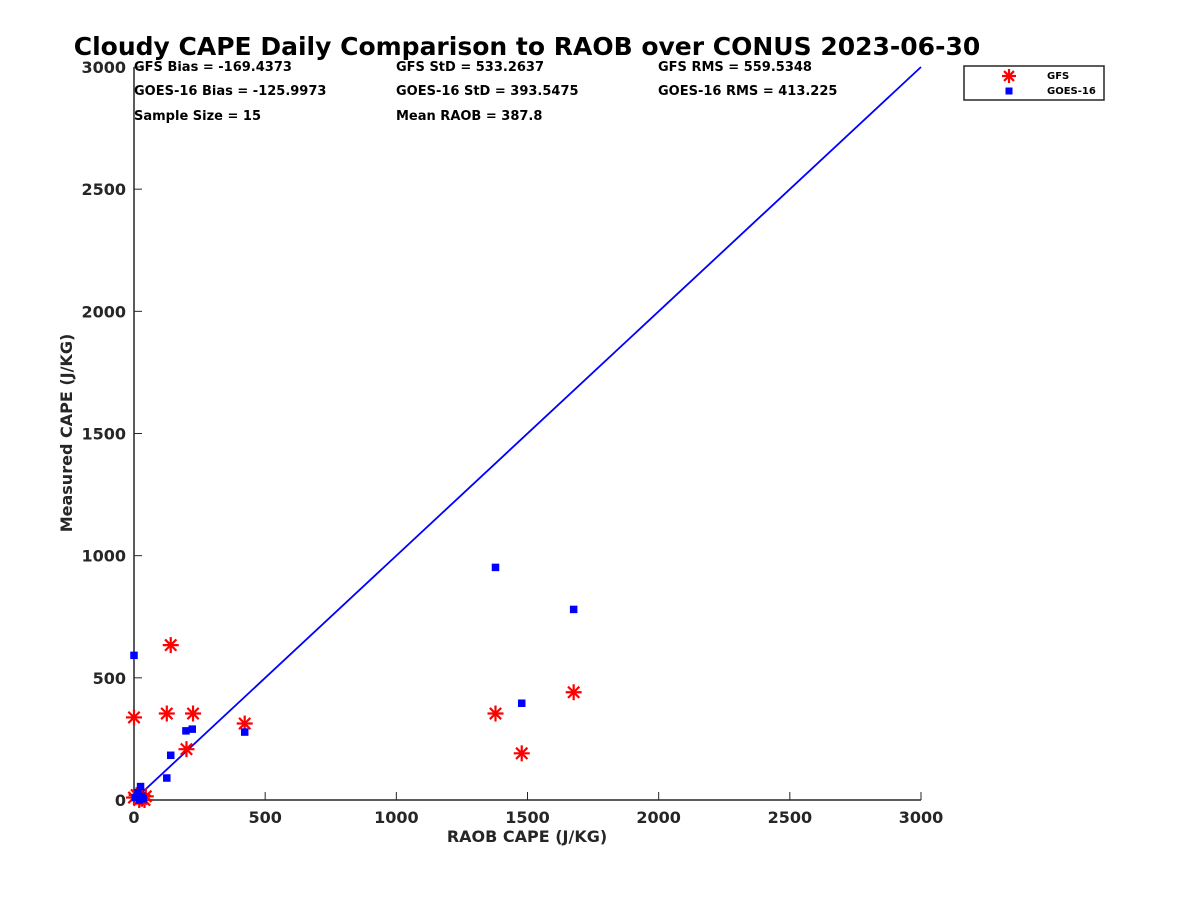  I want to click on x-tick-label: 3000, so click(921, 817).